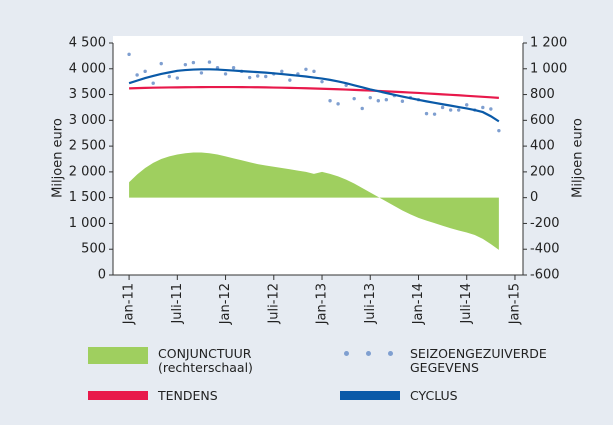 The image size is (613, 425). What do you see at coordinates (542, 120) in the screenshot?
I see `y2-tick-label: 600` at bounding box center [542, 120].